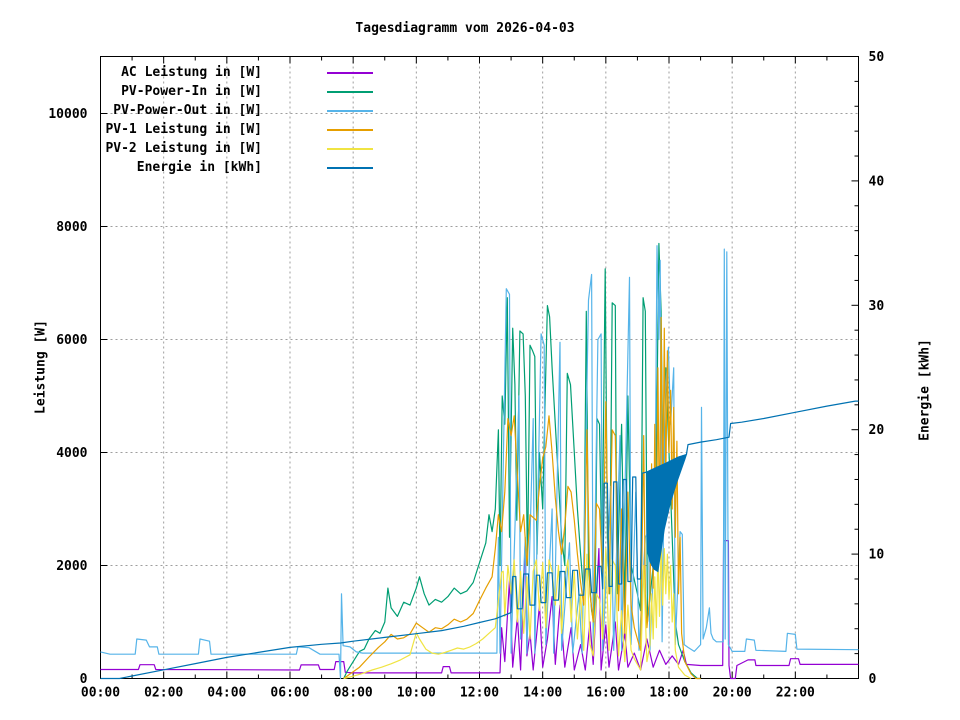  What do you see at coordinates (187, 110) in the screenshot?
I see `legend-label: PV-Power-Out in [W]` at bounding box center [187, 110].